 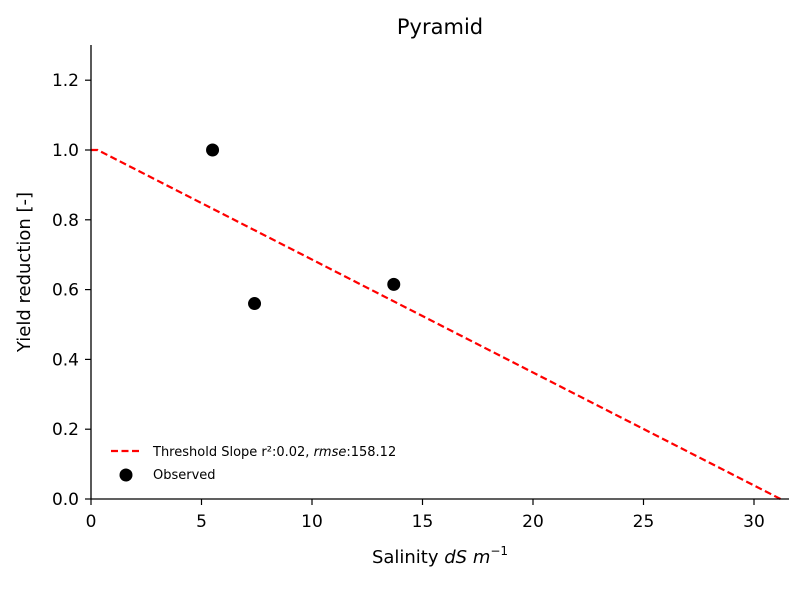 What do you see at coordinates (65, 151) in the screenshot?
I see `y-tick-label: 1.0` at bounding box center [65, 151].